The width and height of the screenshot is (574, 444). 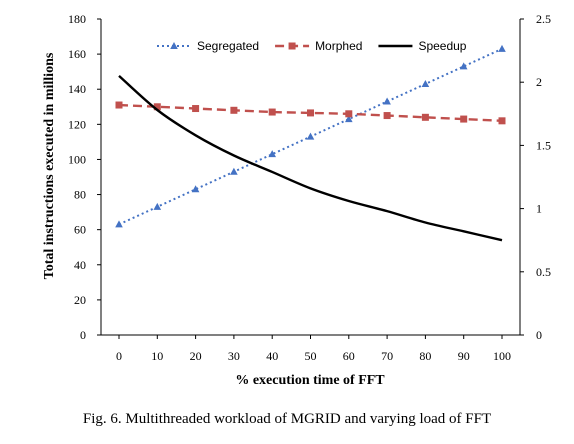 What do you see at coordinates (464, 356) in the screenshot?
I see `x-tick-label: 90` at bounding box center [464, 356].